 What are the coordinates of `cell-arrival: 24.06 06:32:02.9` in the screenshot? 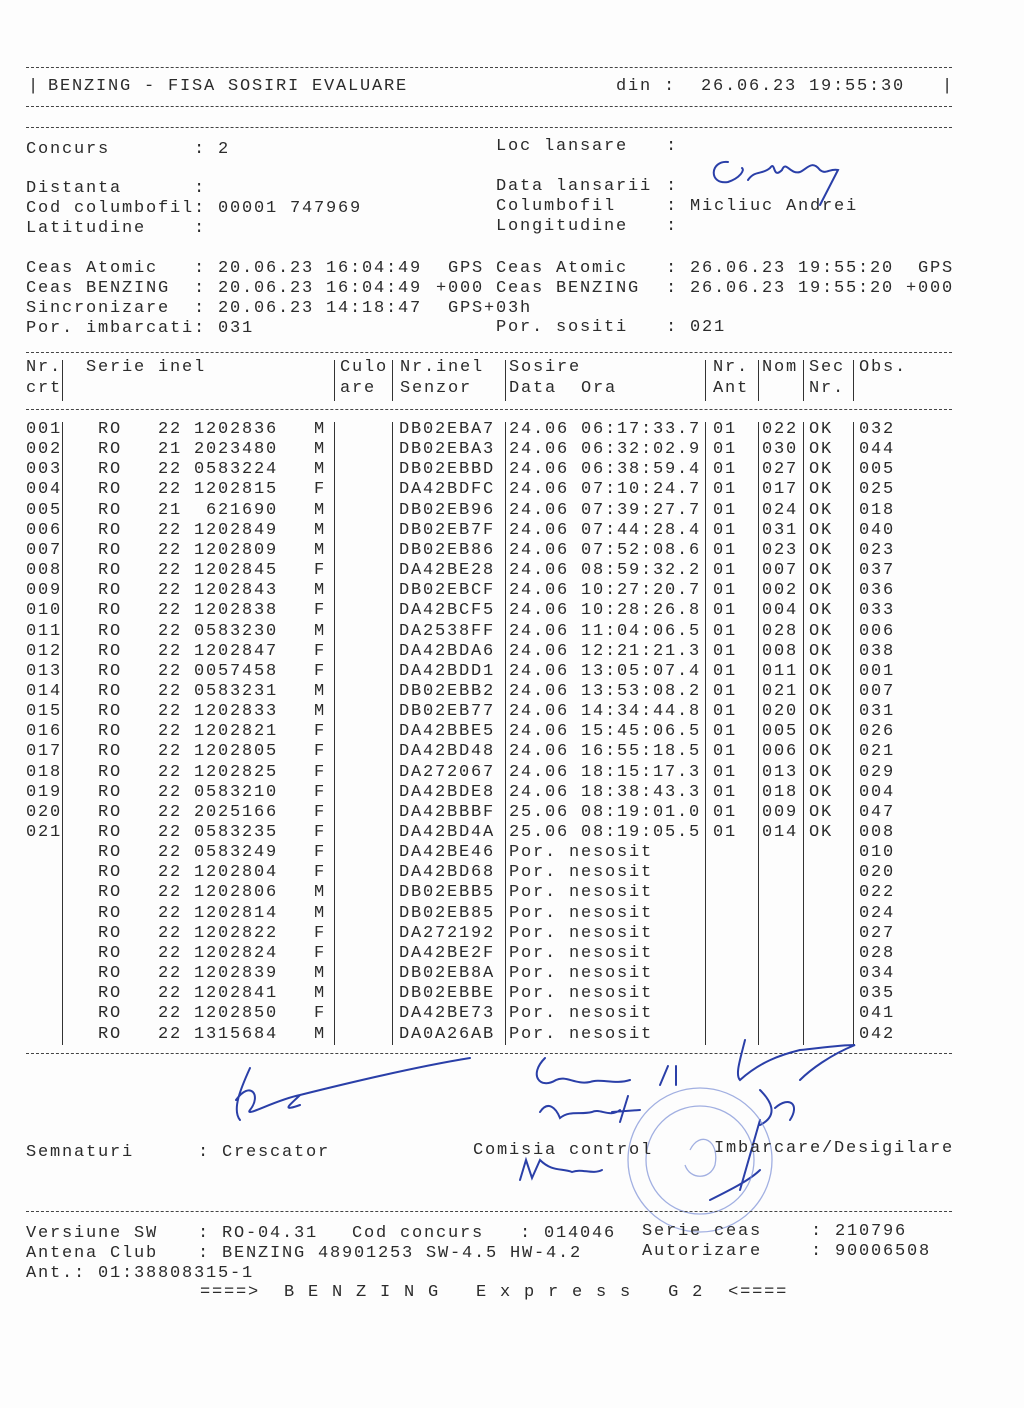 It's located at (605, 450).